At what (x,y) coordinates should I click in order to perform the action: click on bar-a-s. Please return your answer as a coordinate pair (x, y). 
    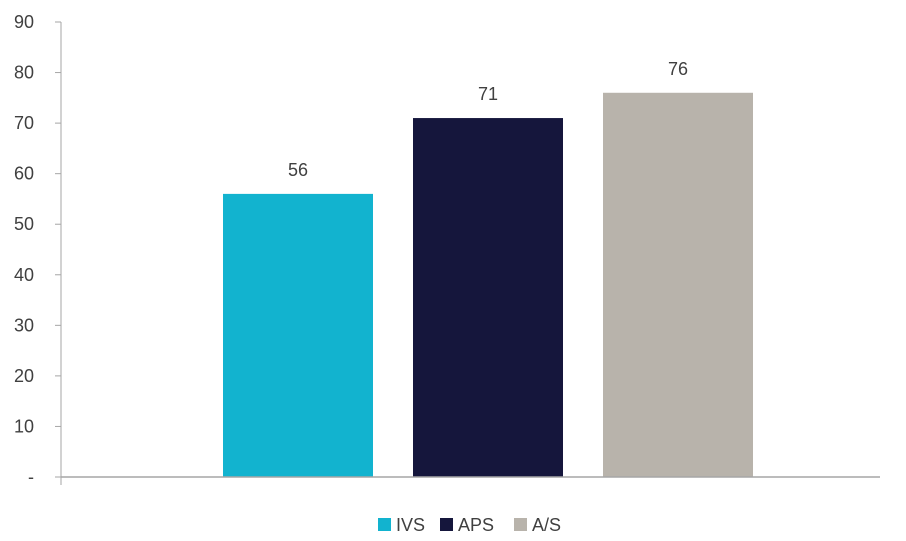
    Looking at the image, I should click on (678, 285).